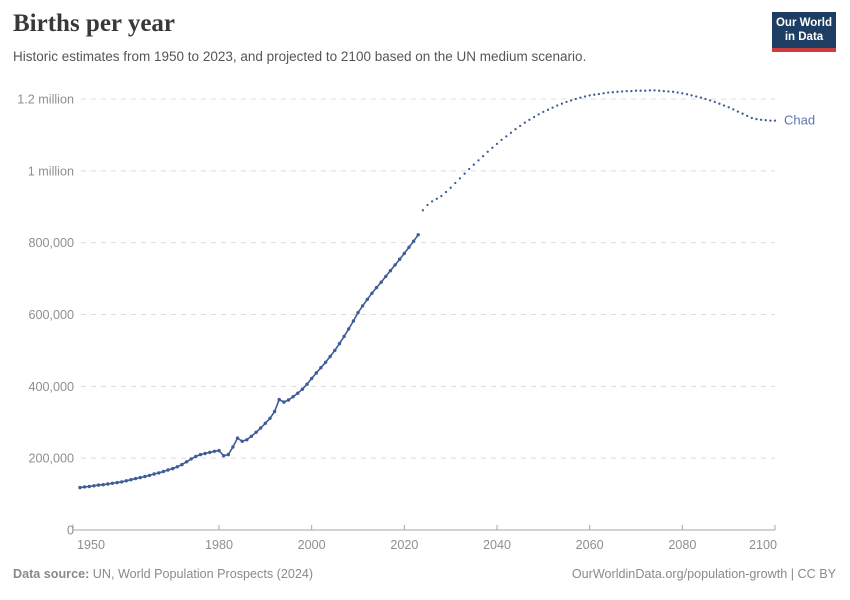  Describe the element at coordinates (51, 574) in the screenshot. I see `data-source-label: Data source:` at that location.